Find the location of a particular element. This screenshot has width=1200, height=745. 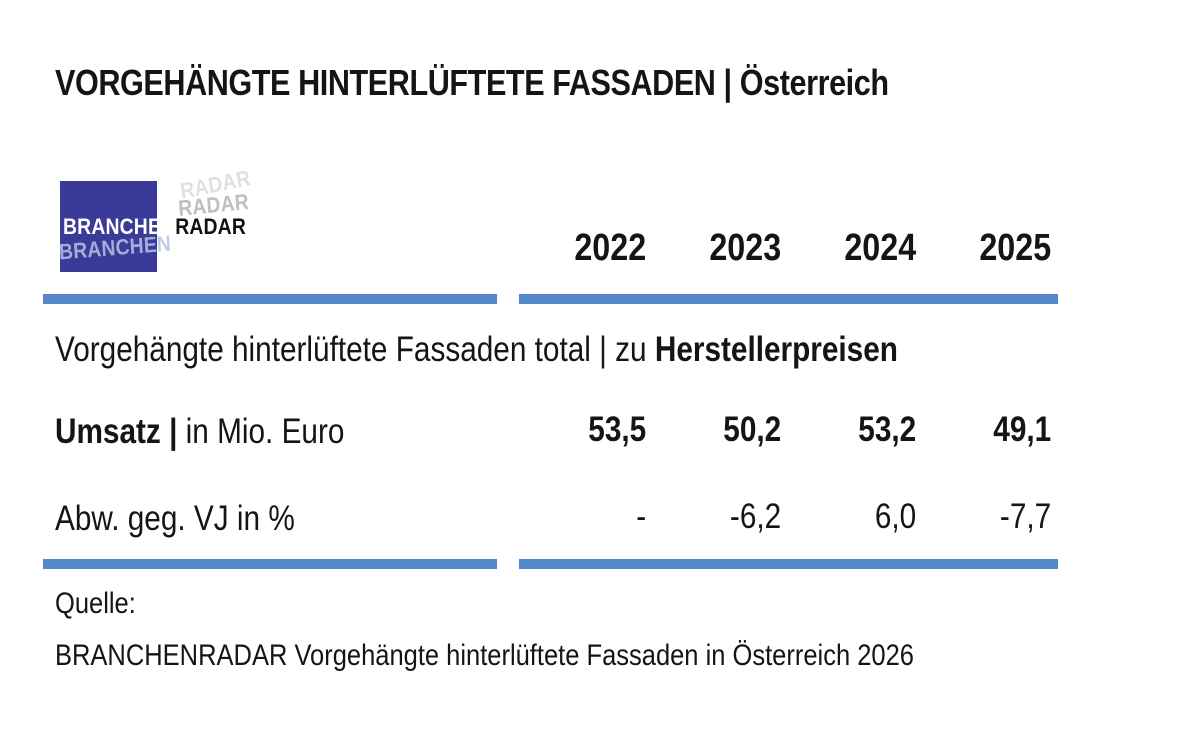

row-label-umsatz: Umsatz | in Mio. Euro is located at coordinates (199, 432).